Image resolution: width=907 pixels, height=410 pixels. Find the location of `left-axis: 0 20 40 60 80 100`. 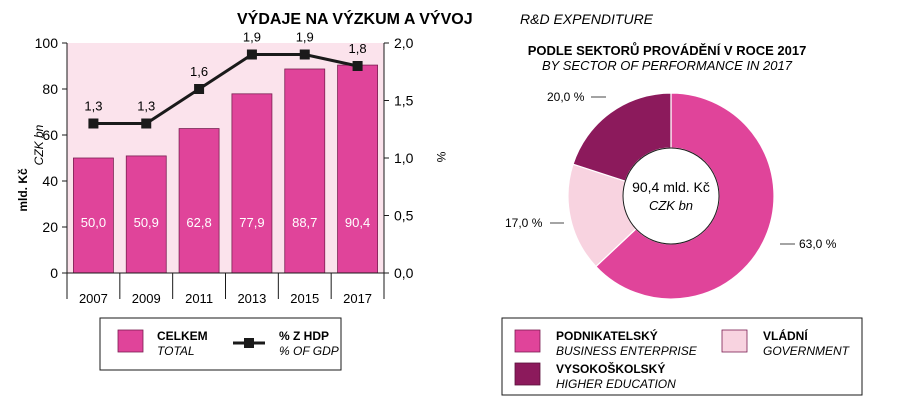

left-axis: 0 20 40 60 80 100 is located at coordinates (51, 158).